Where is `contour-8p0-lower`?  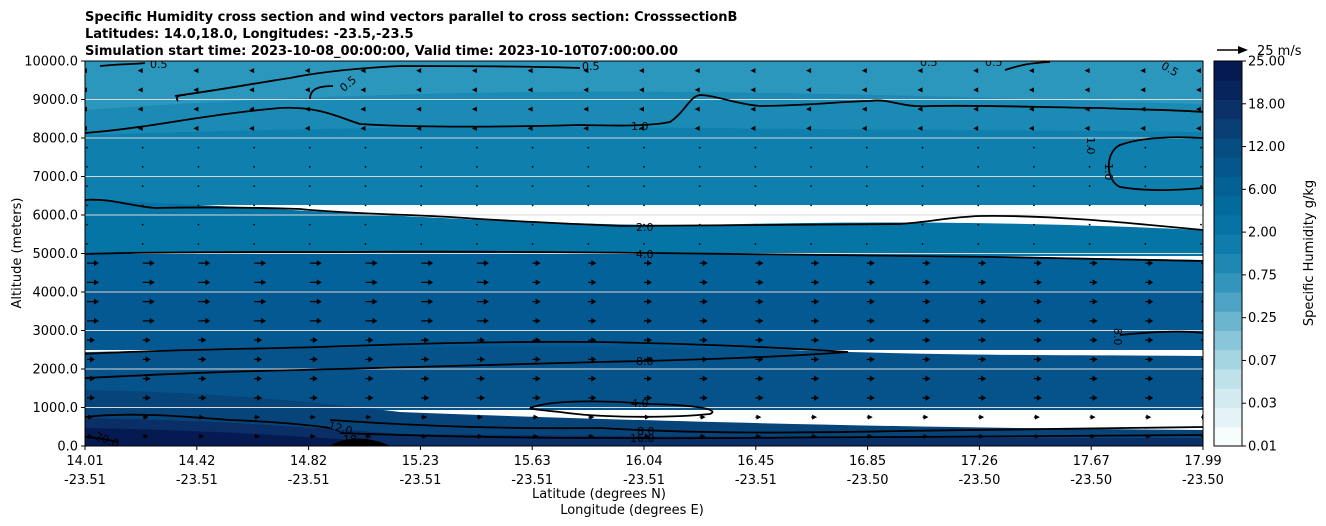 contour-8p0-lower is located at coordinates (467, 359).